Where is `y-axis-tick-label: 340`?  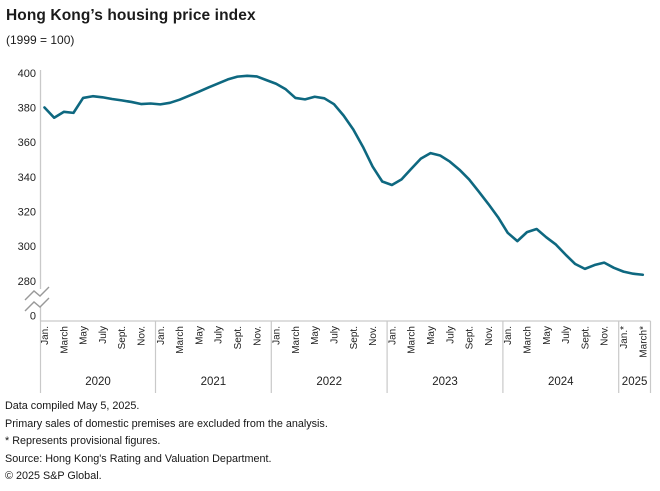 y-axis-tick-label: 340 is located at coordinates (27, 178).